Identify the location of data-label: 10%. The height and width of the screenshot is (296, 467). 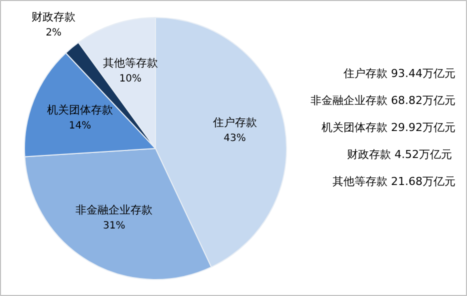
(130, 78).